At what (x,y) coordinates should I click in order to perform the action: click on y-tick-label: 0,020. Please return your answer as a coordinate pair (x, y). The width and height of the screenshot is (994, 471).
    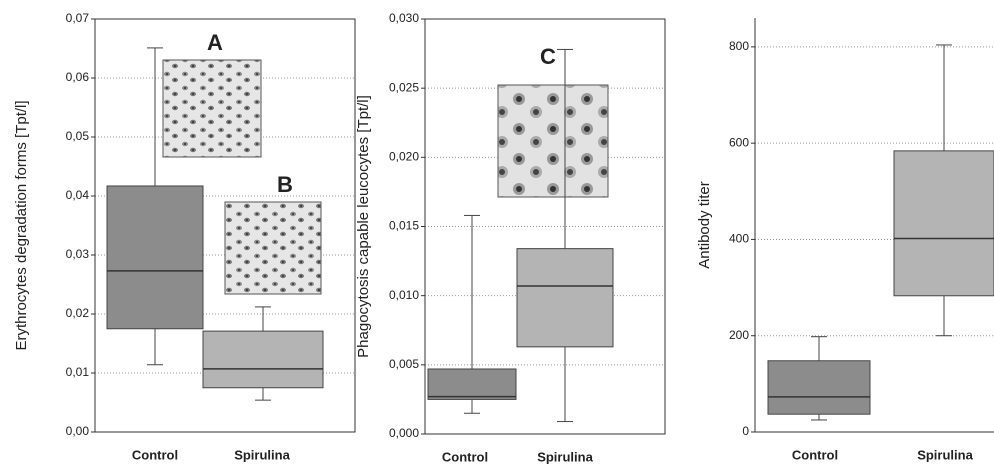
    Looking at the image, I should click on (404, 157).